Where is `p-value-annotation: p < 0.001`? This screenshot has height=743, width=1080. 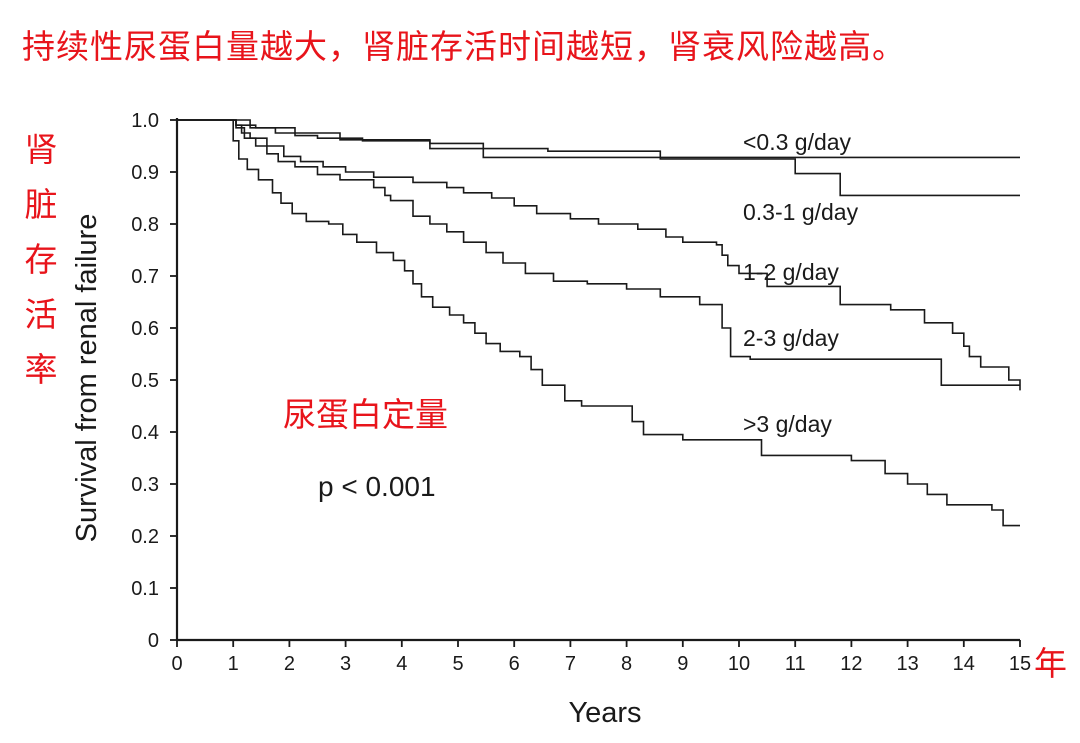
p-value-annotation: p < 0.001 is located at coordinates (377, 486).